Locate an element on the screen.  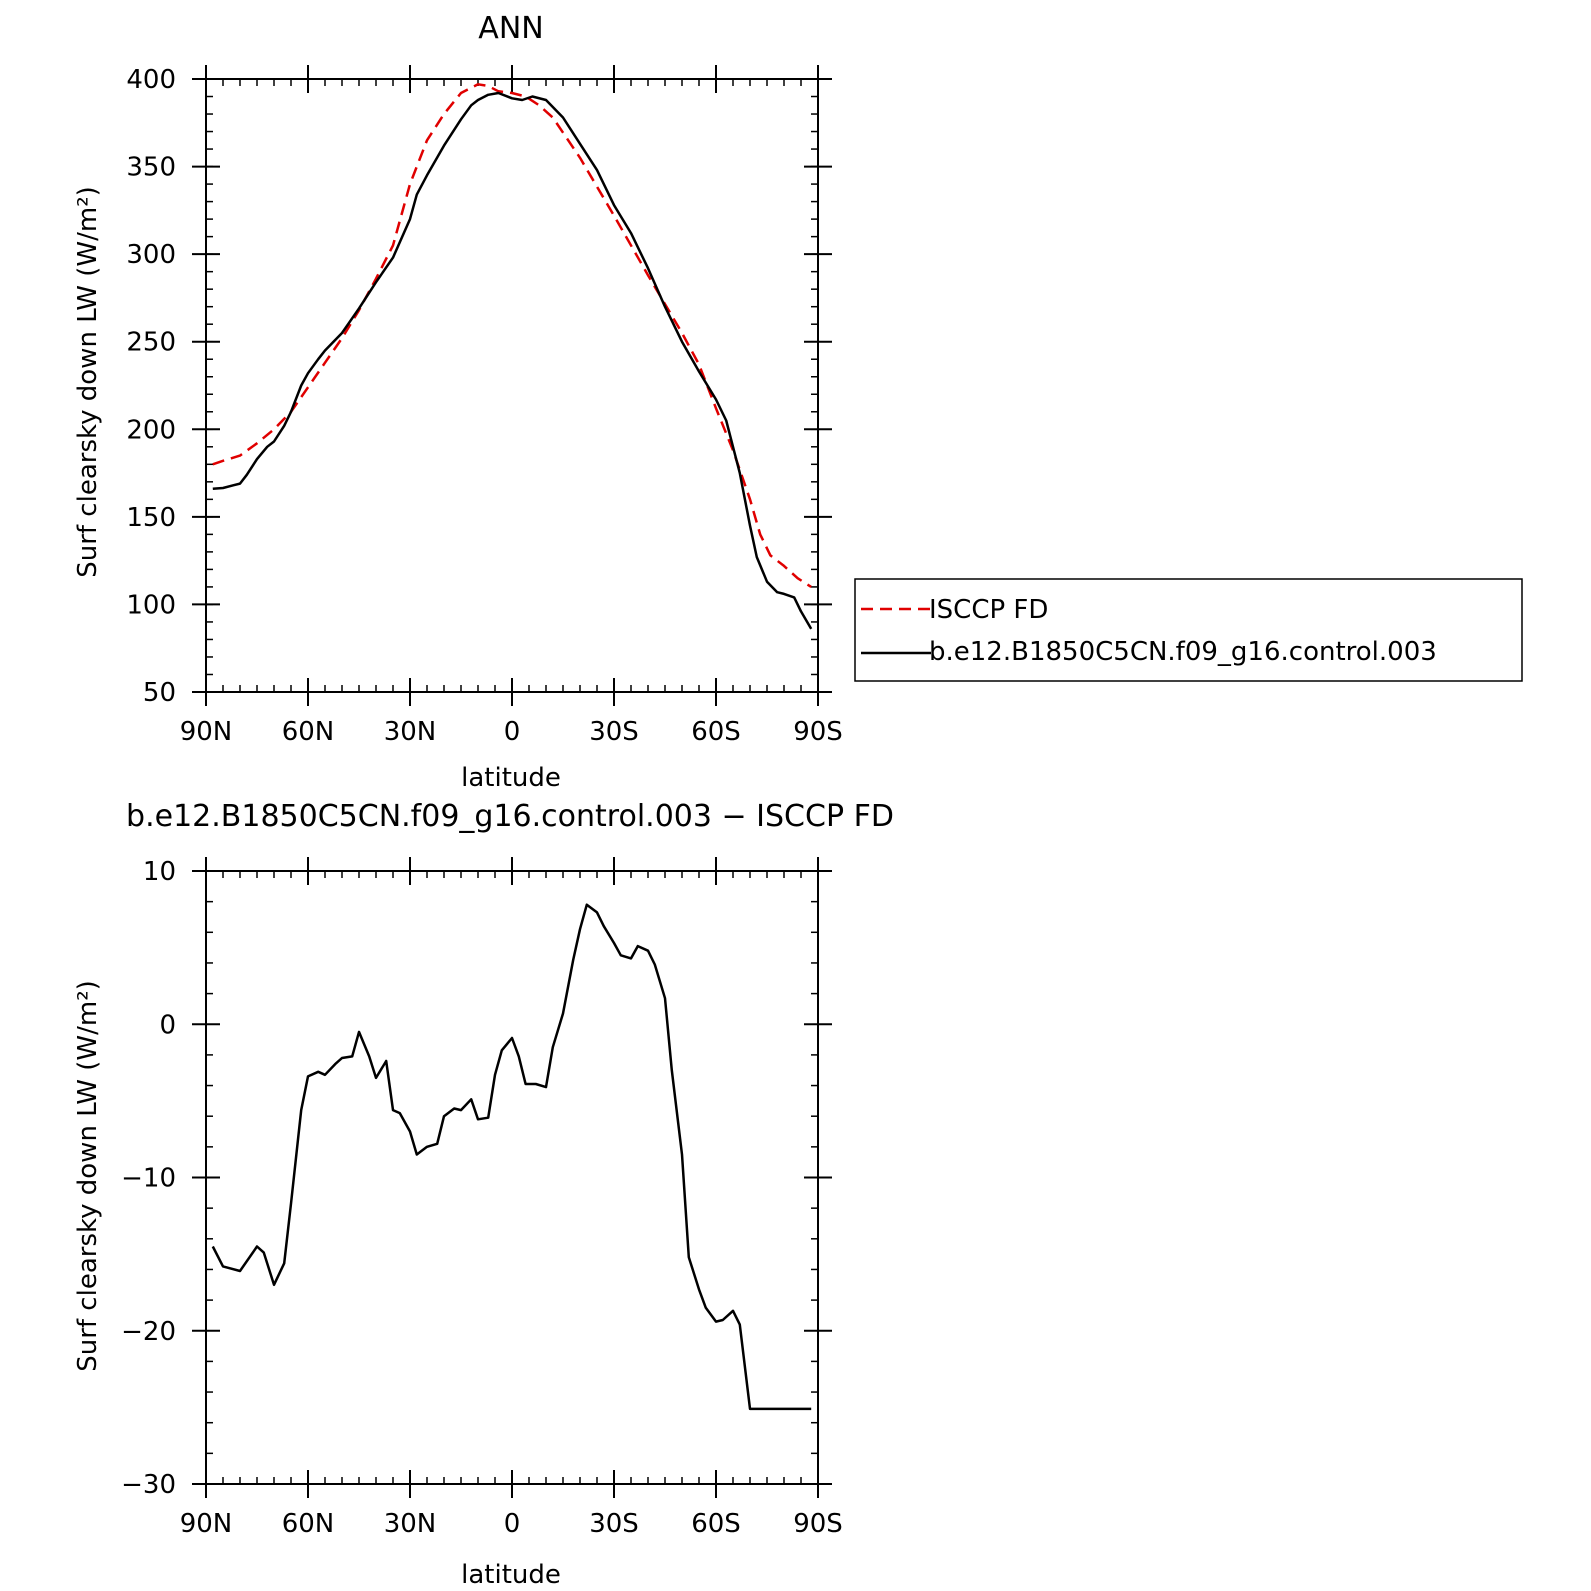
y-tick-label: 0 is located at coordinates (167, 1025).